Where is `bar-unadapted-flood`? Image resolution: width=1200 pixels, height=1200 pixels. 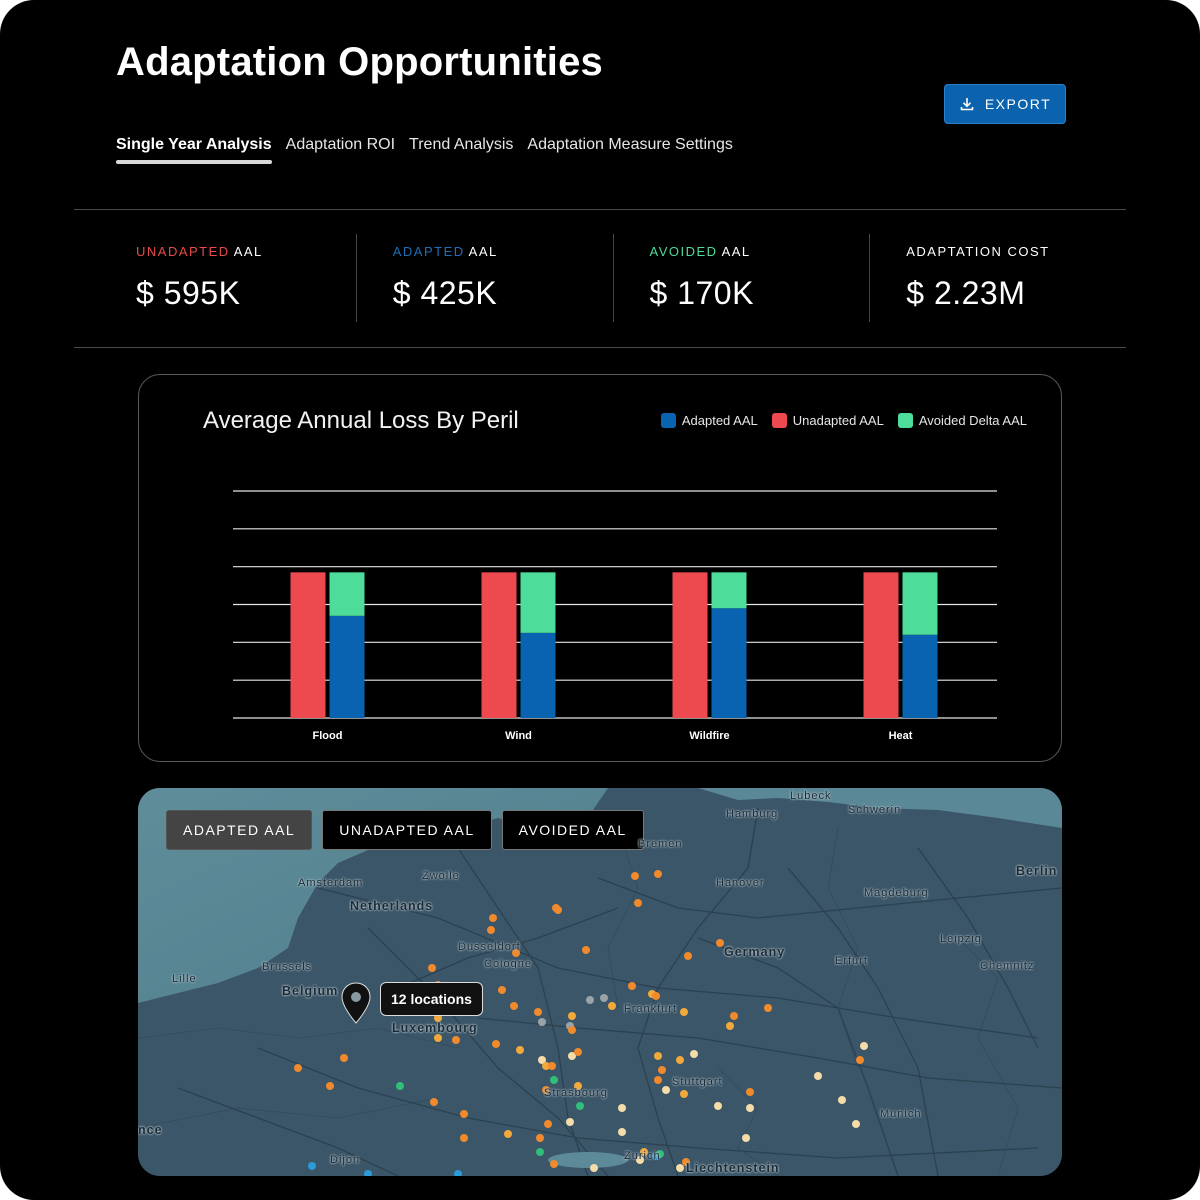
bar-unadapted-flood is located at coordinates (308, 645).